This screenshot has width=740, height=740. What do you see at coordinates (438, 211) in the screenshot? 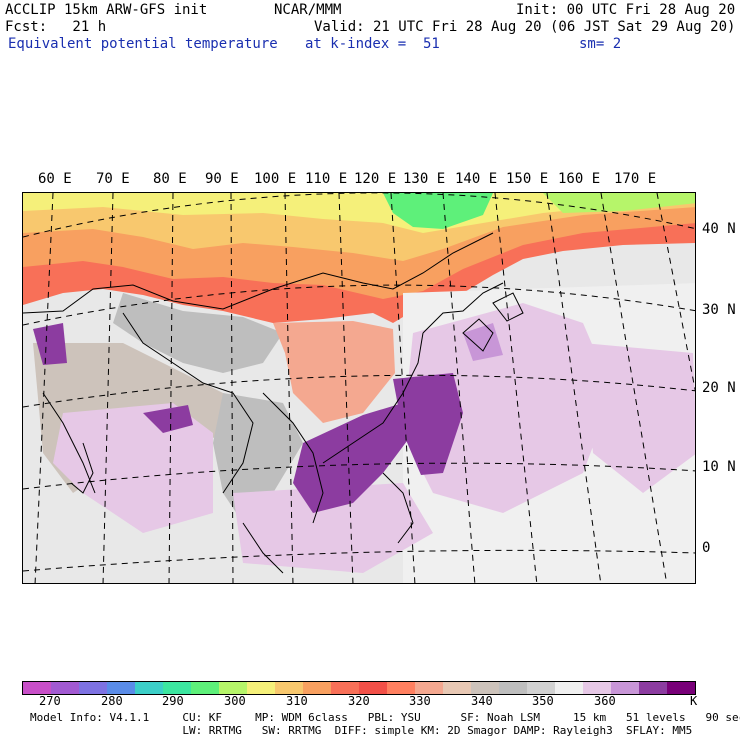
I see `green-cool-region` at bounding box center [438, 211].